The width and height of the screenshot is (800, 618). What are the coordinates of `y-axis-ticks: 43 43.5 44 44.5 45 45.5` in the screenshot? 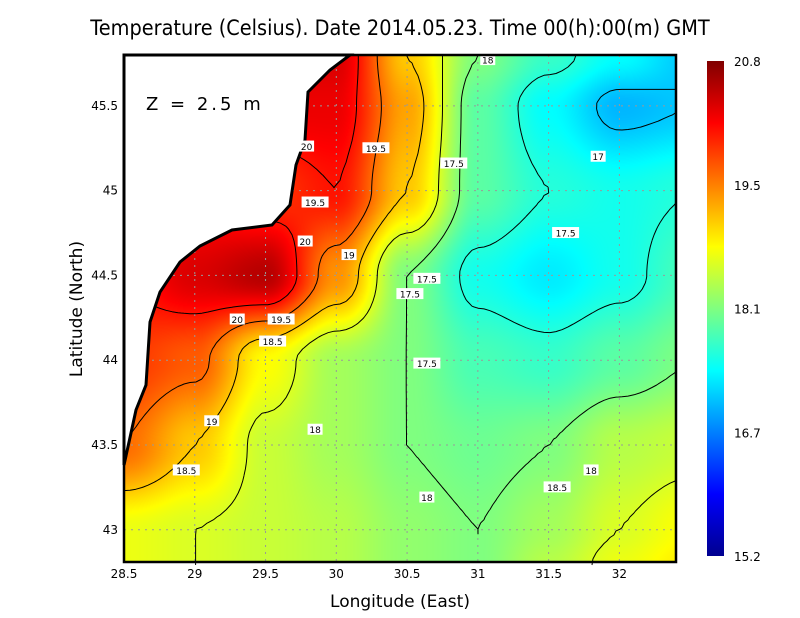 It's located at (104, 318).